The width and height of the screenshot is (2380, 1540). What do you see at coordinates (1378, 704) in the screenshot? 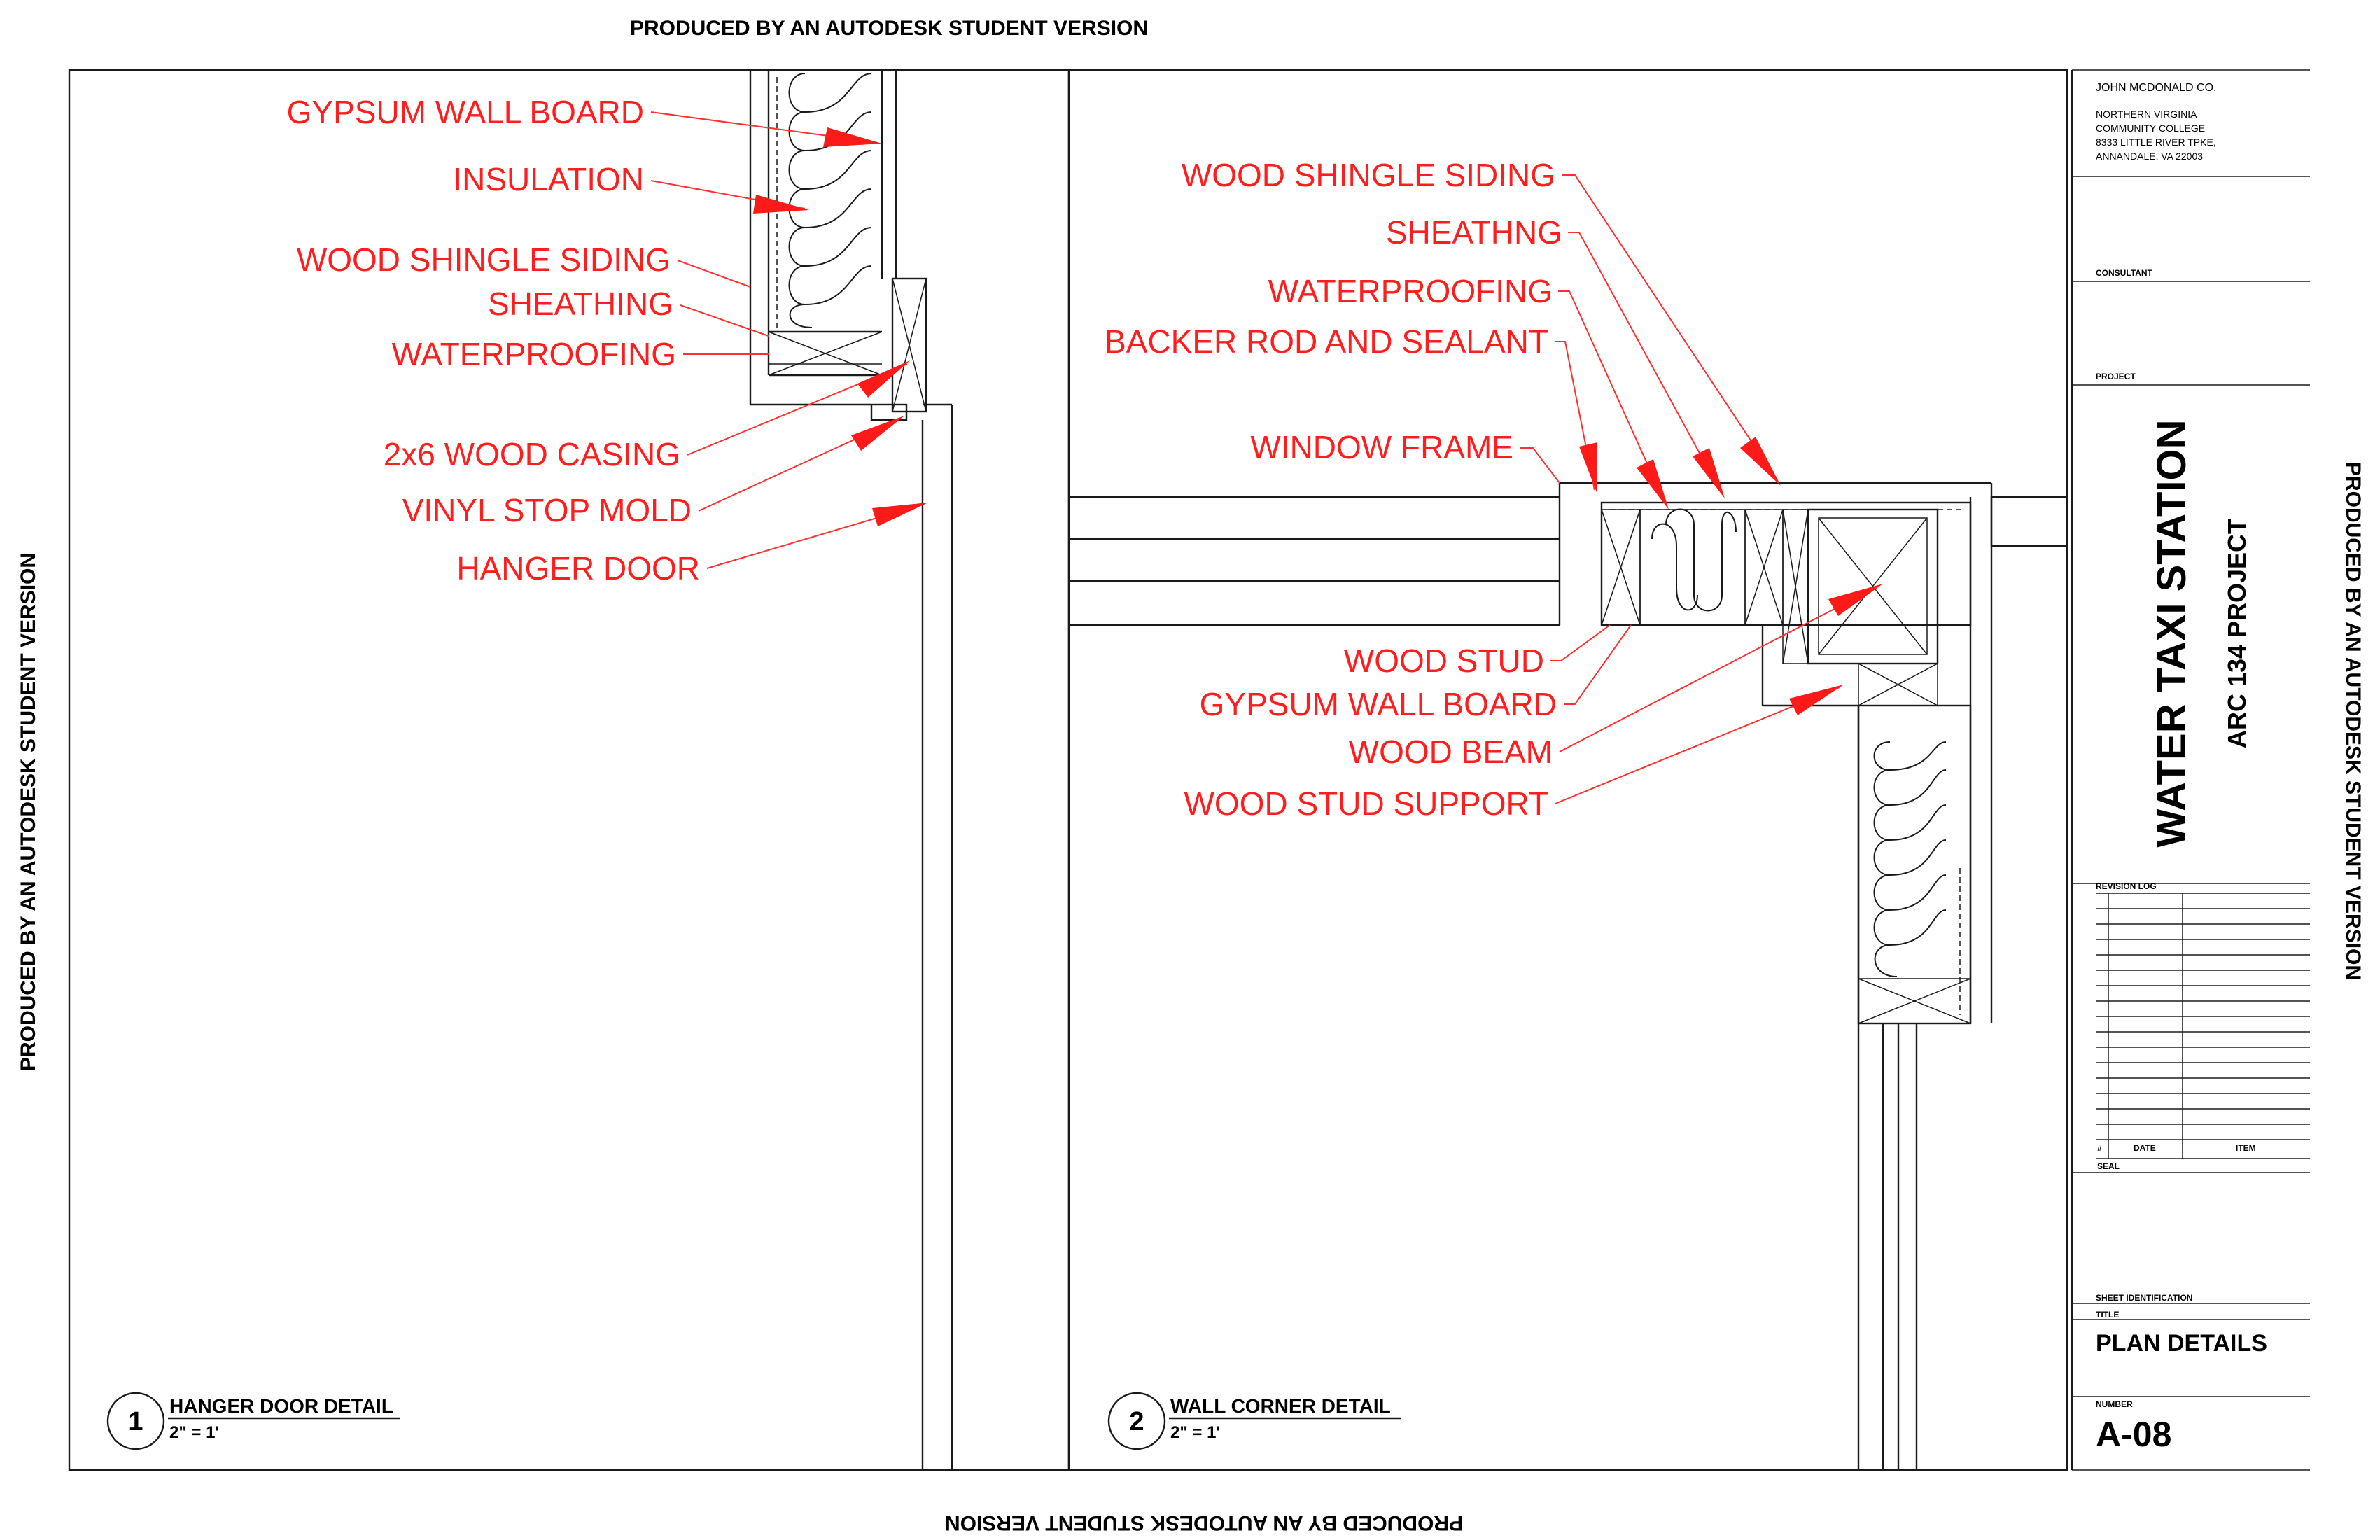
I see `label-gypsum-wall-board-2: GYPSUM WALL BOARD` at bounding box center [1378, 704].